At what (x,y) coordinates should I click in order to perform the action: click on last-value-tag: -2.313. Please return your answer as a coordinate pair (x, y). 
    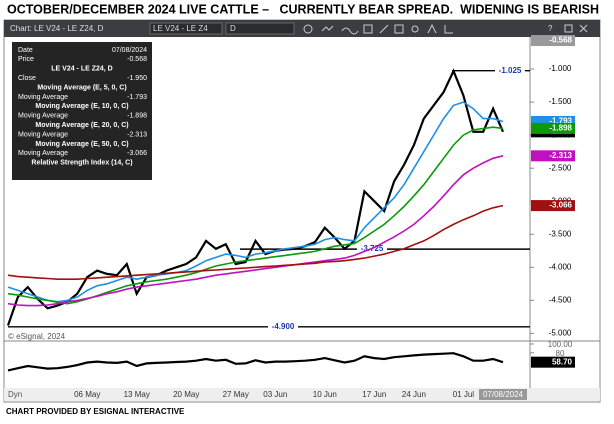
    Looking at the image, I should click on (560, 155).